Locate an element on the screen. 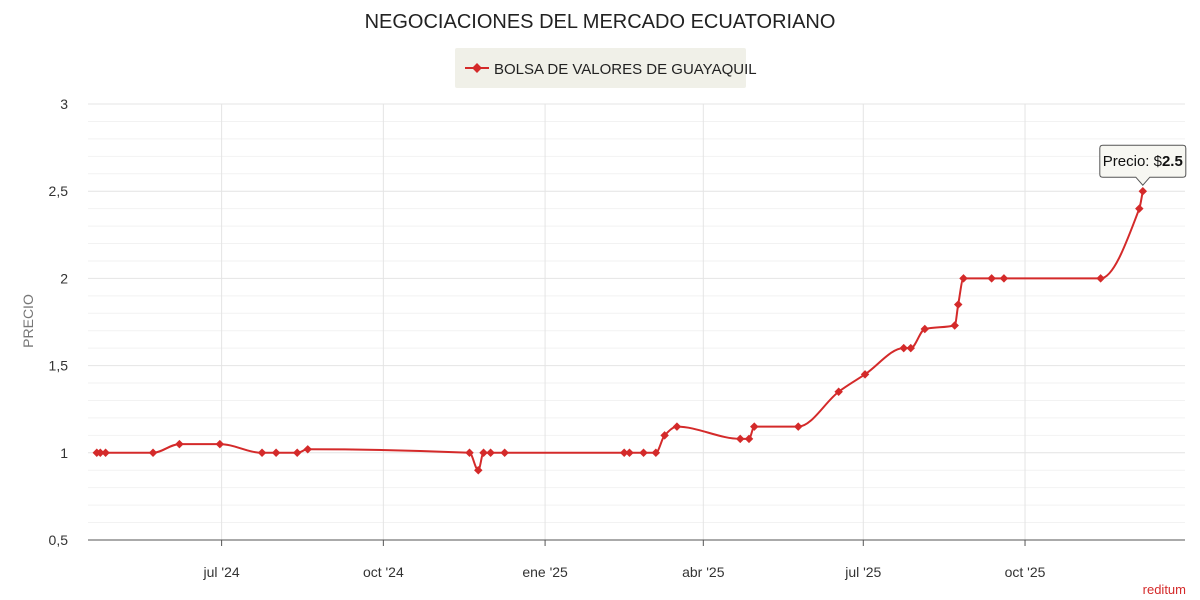  y-tick-label: 3 is located at coordinates (64, 104).